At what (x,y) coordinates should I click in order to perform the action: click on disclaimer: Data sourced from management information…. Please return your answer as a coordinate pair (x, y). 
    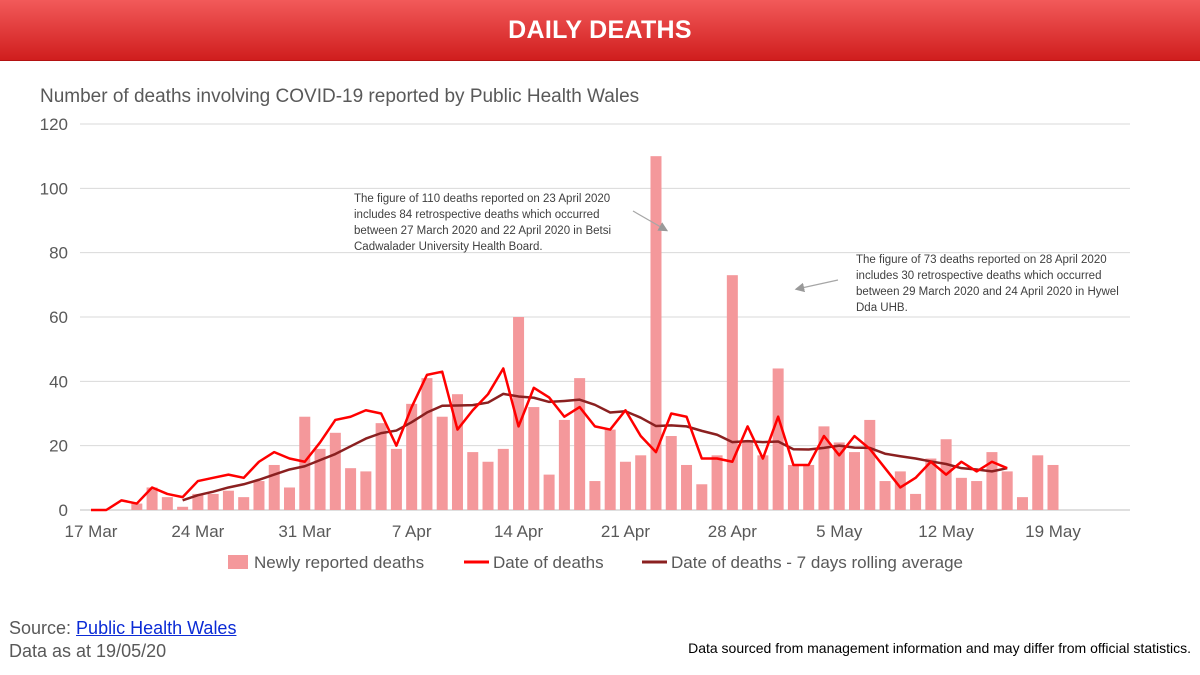
    Looking at the image, I should click on (939, 648).